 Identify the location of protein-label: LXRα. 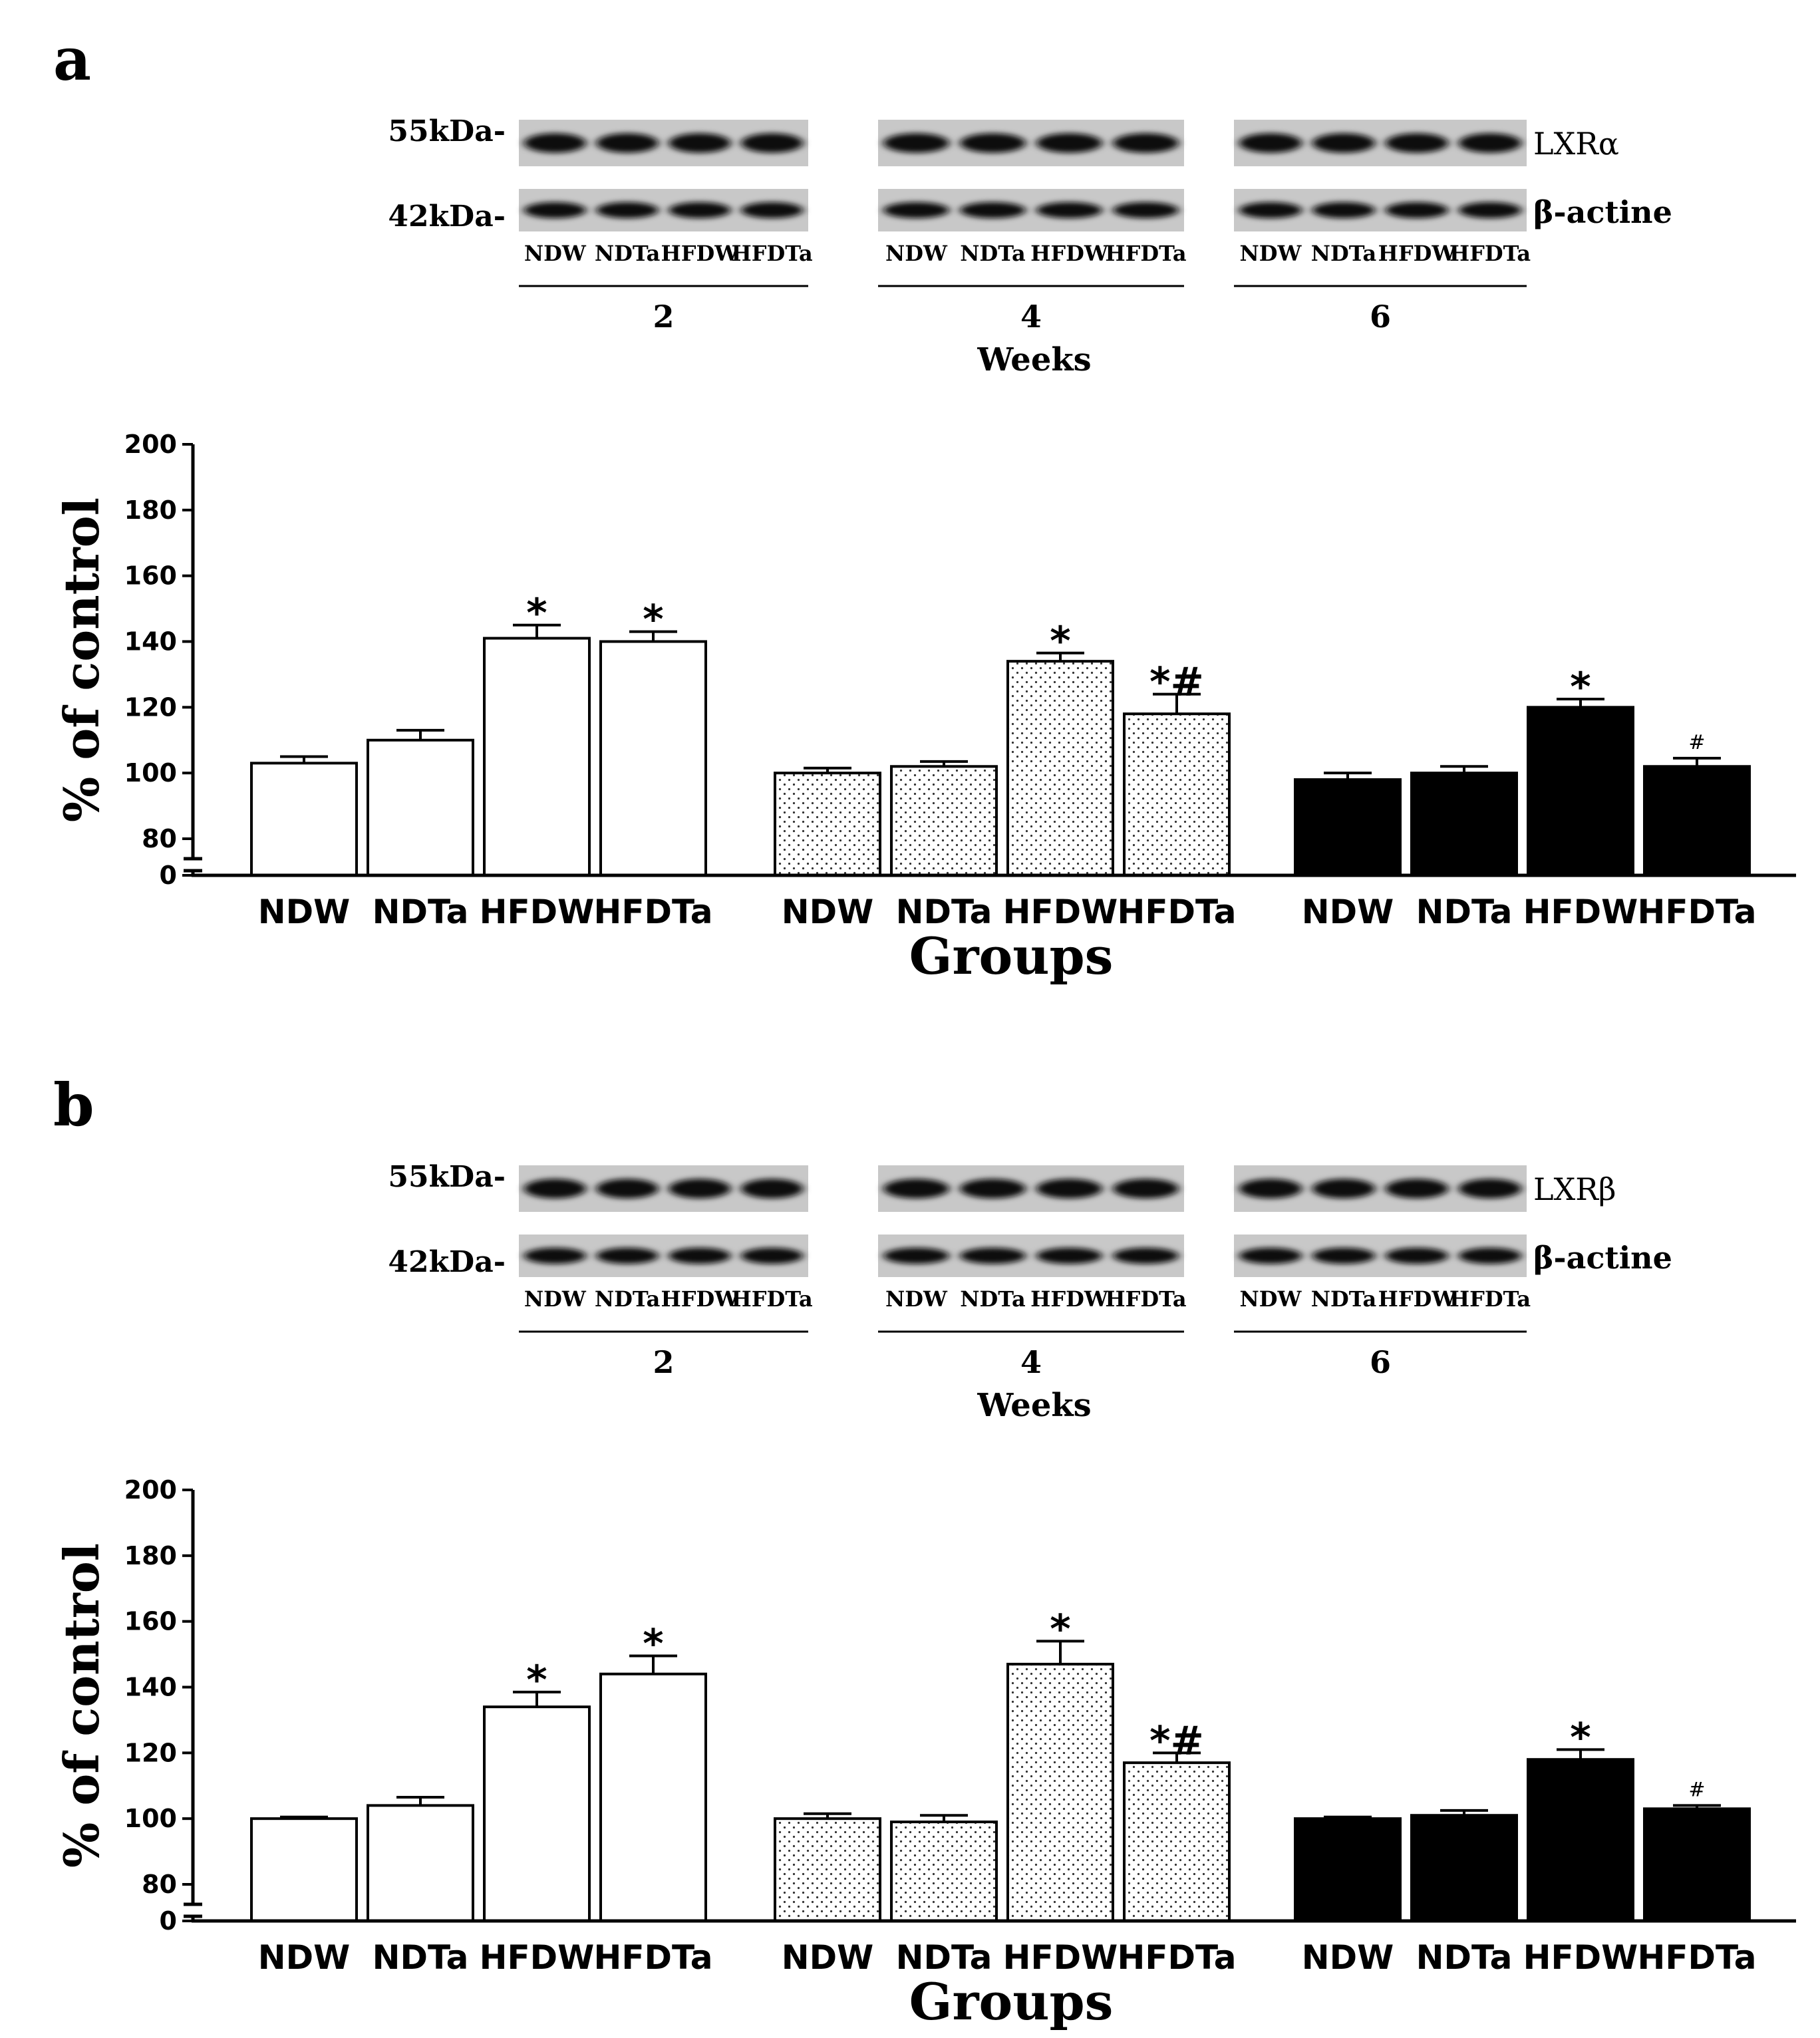
(1576, 144).